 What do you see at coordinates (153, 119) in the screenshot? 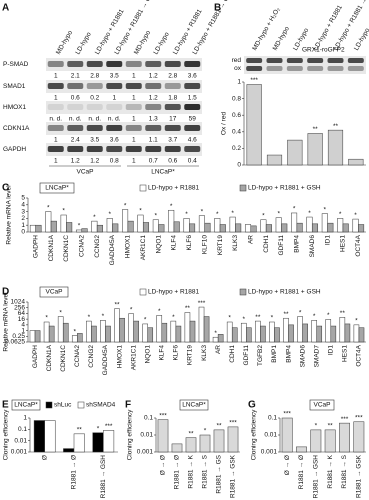
I see `blot-quant: 1.3` at bounding box center [153, 119].